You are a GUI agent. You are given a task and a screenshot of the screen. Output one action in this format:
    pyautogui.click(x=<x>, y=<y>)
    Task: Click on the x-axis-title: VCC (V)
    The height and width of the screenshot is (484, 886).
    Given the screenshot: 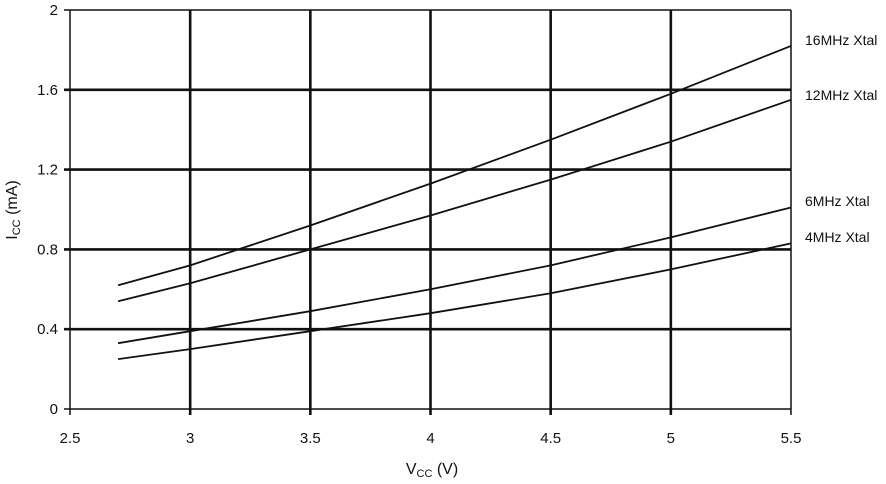 What is the action you would take?
    pyautogui.click(x=432, y=470)
    